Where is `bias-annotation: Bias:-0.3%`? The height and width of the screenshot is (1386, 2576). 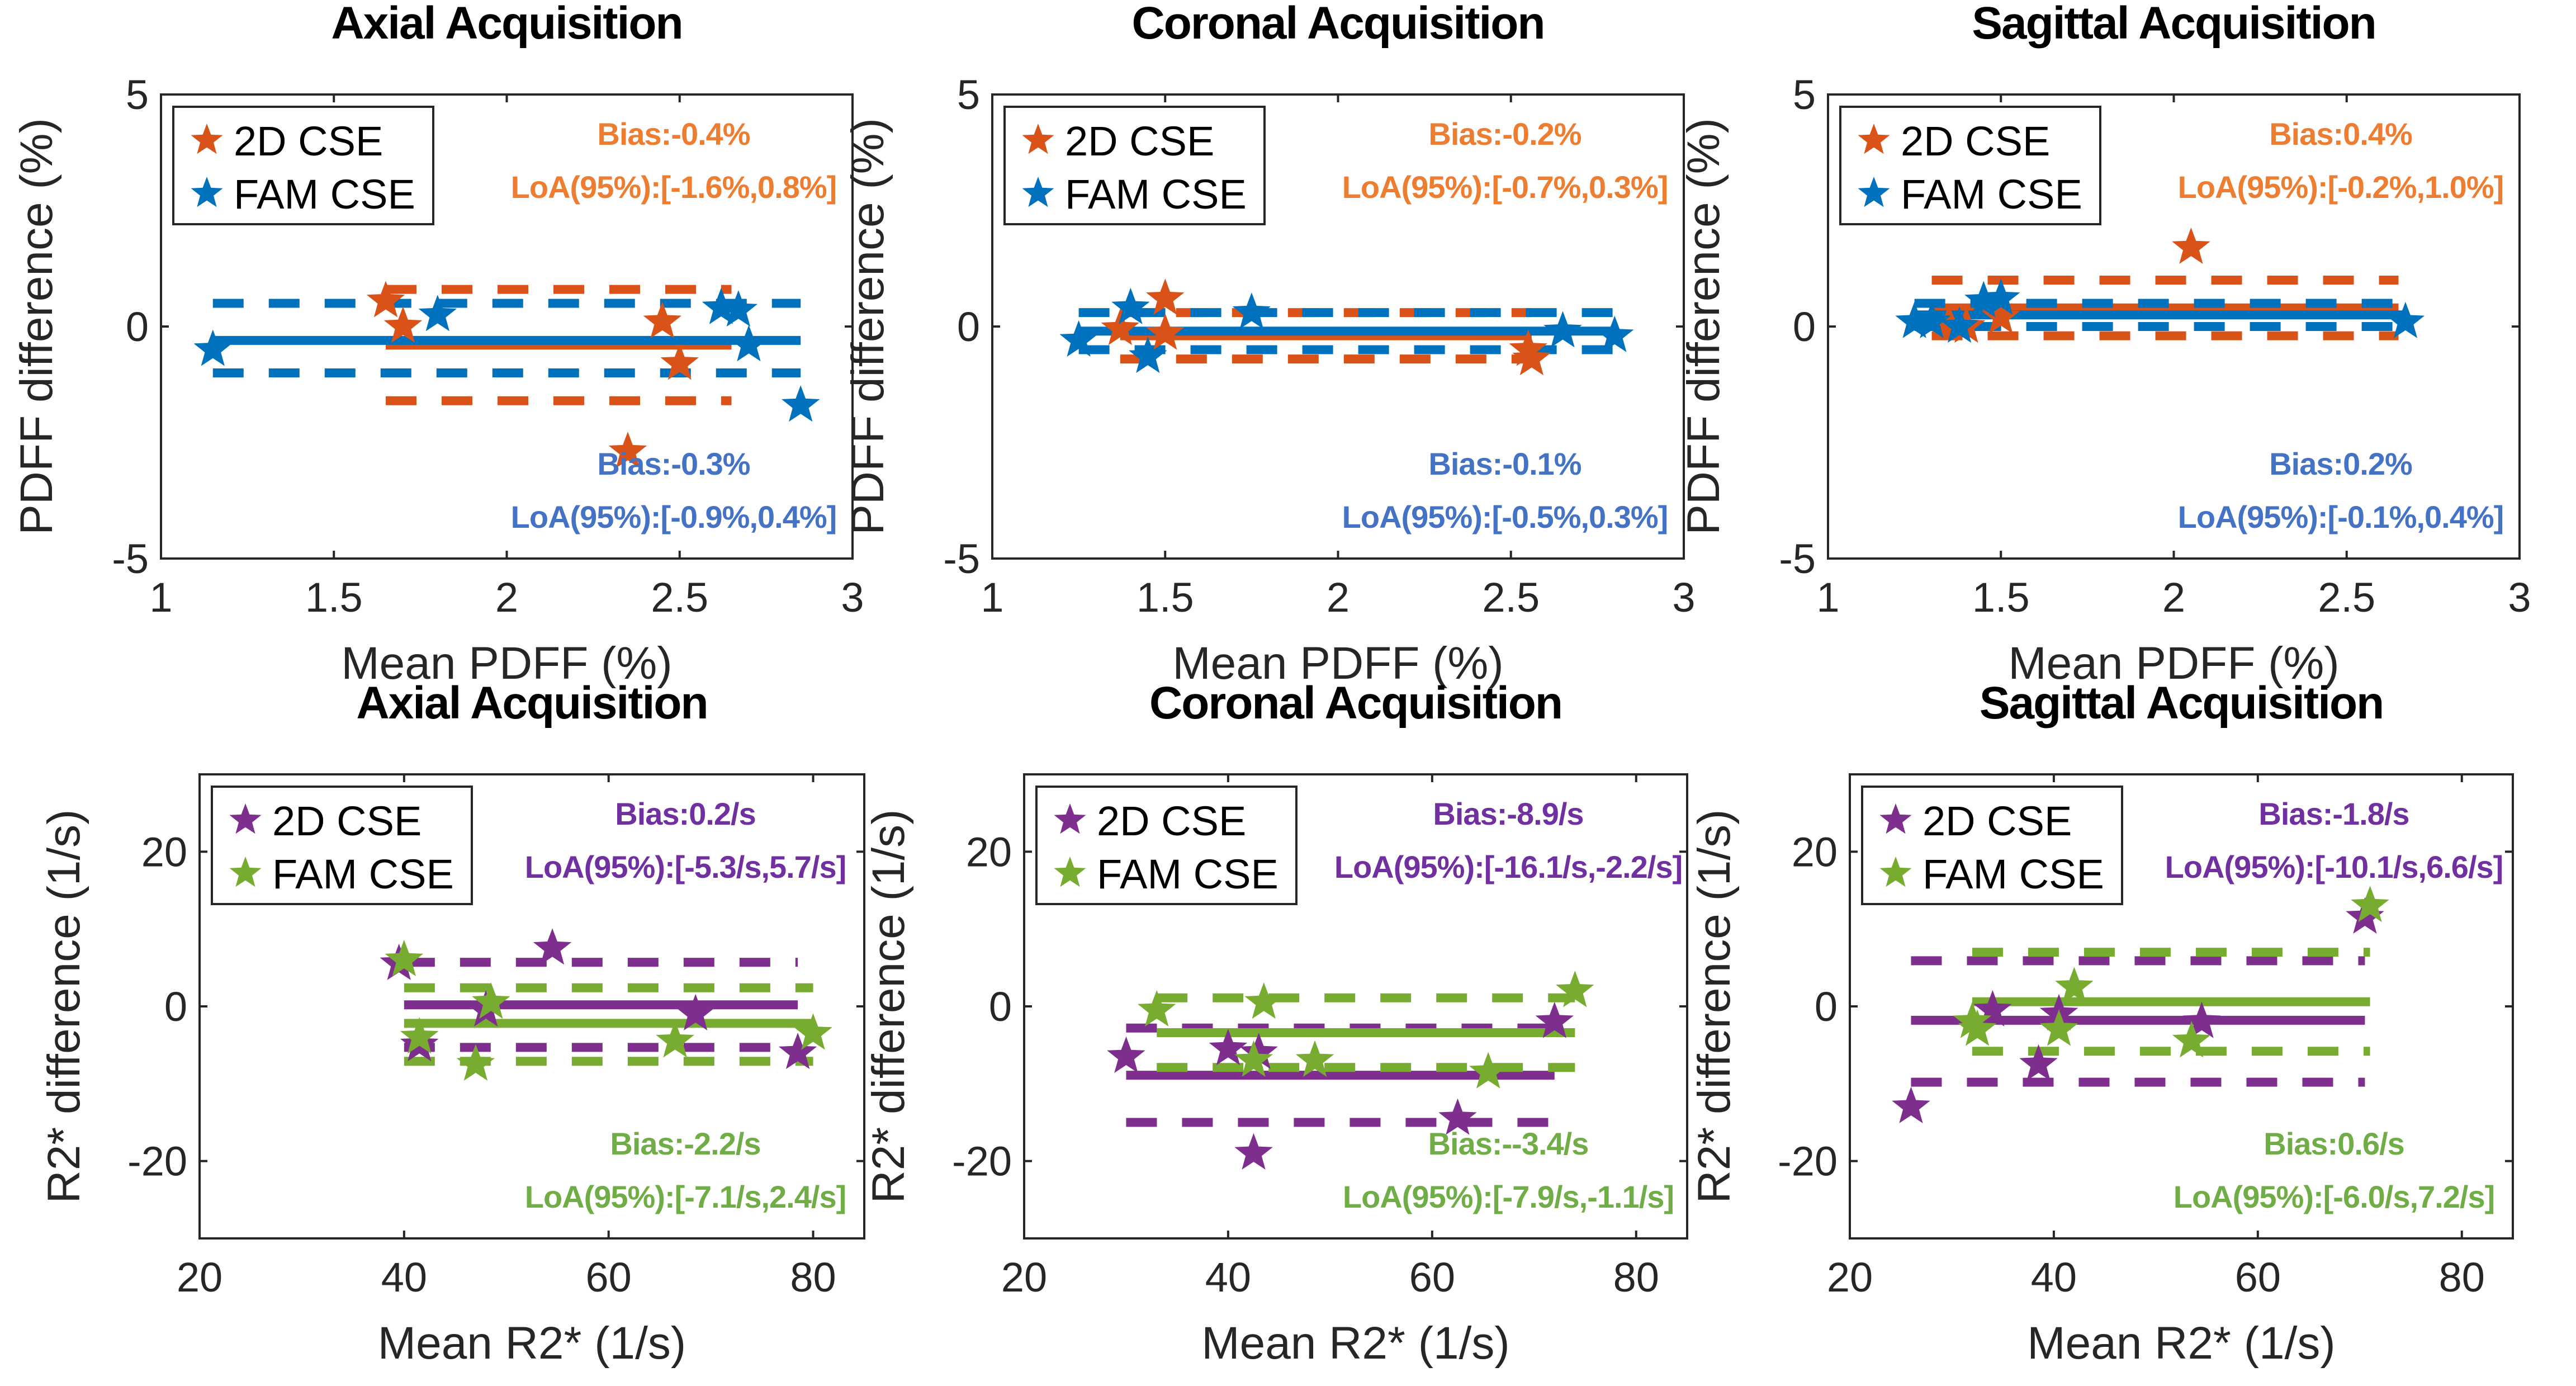
bias-annotation: Bias:-0.3% is located at coordinates (673, 463).